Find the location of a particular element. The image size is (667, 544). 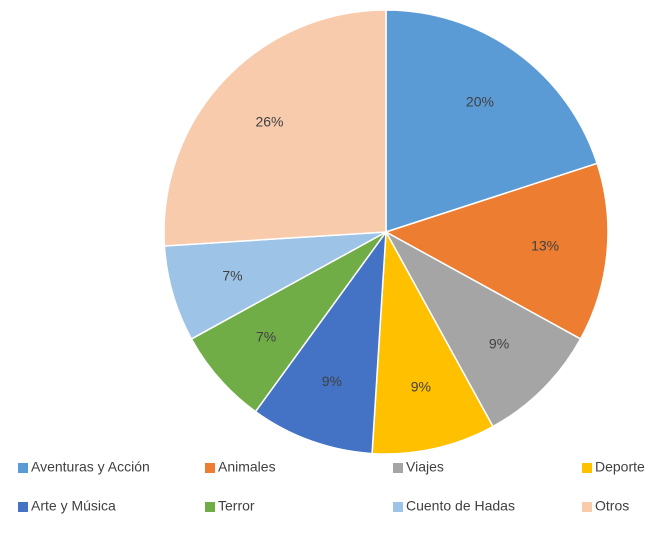

legend-label: Viajes is located at coordinates (425, 467).